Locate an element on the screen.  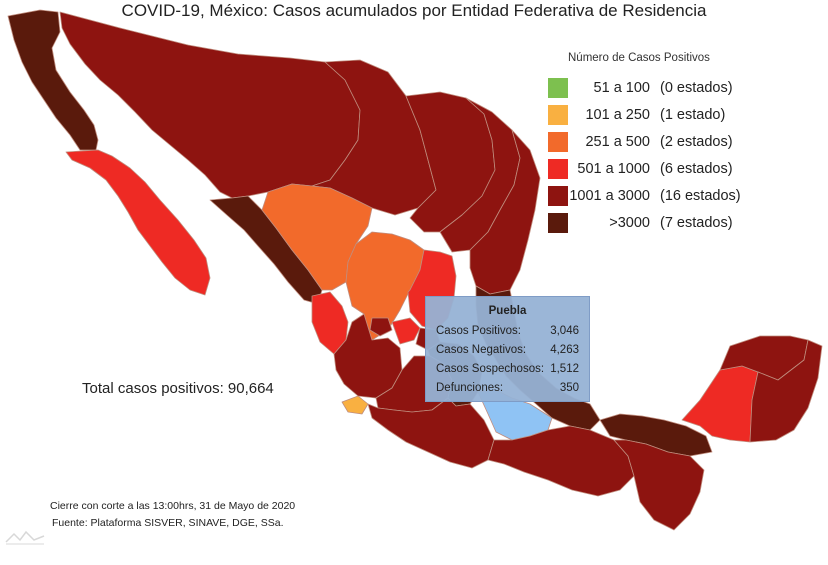
tooltip-label: Defunciones: is located at coordinates (470, 387).